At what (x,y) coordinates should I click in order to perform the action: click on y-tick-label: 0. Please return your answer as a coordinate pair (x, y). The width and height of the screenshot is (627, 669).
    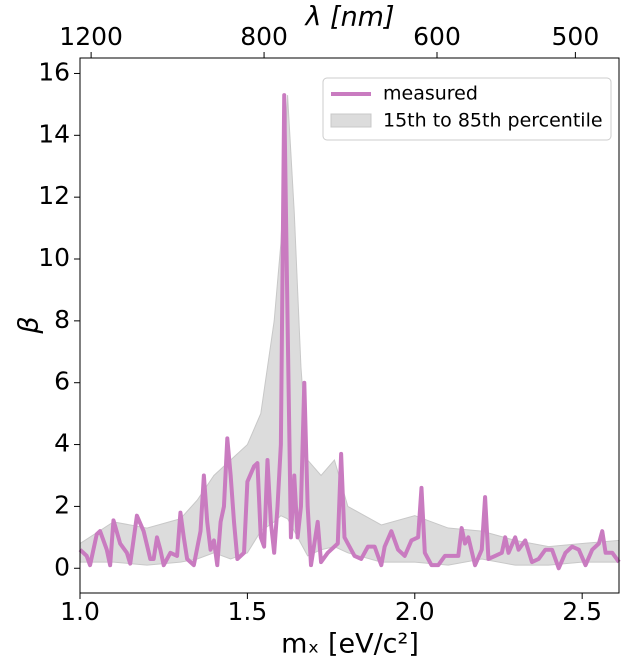
    Looking at the image, I should click on (62, 566).